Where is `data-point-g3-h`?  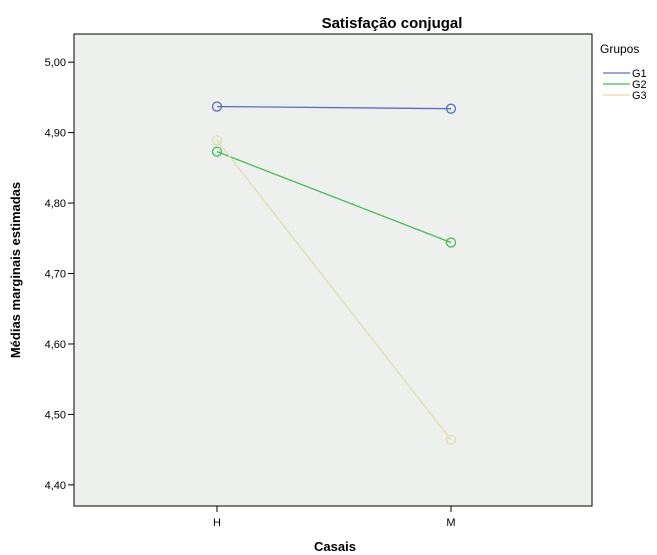
data-point-g3-h is located at coordinates (217, 140).